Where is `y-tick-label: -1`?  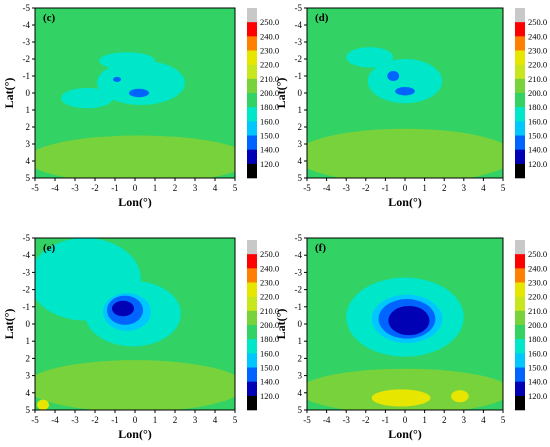 y-tick-label: -1 is located at coordinates (27, 307).